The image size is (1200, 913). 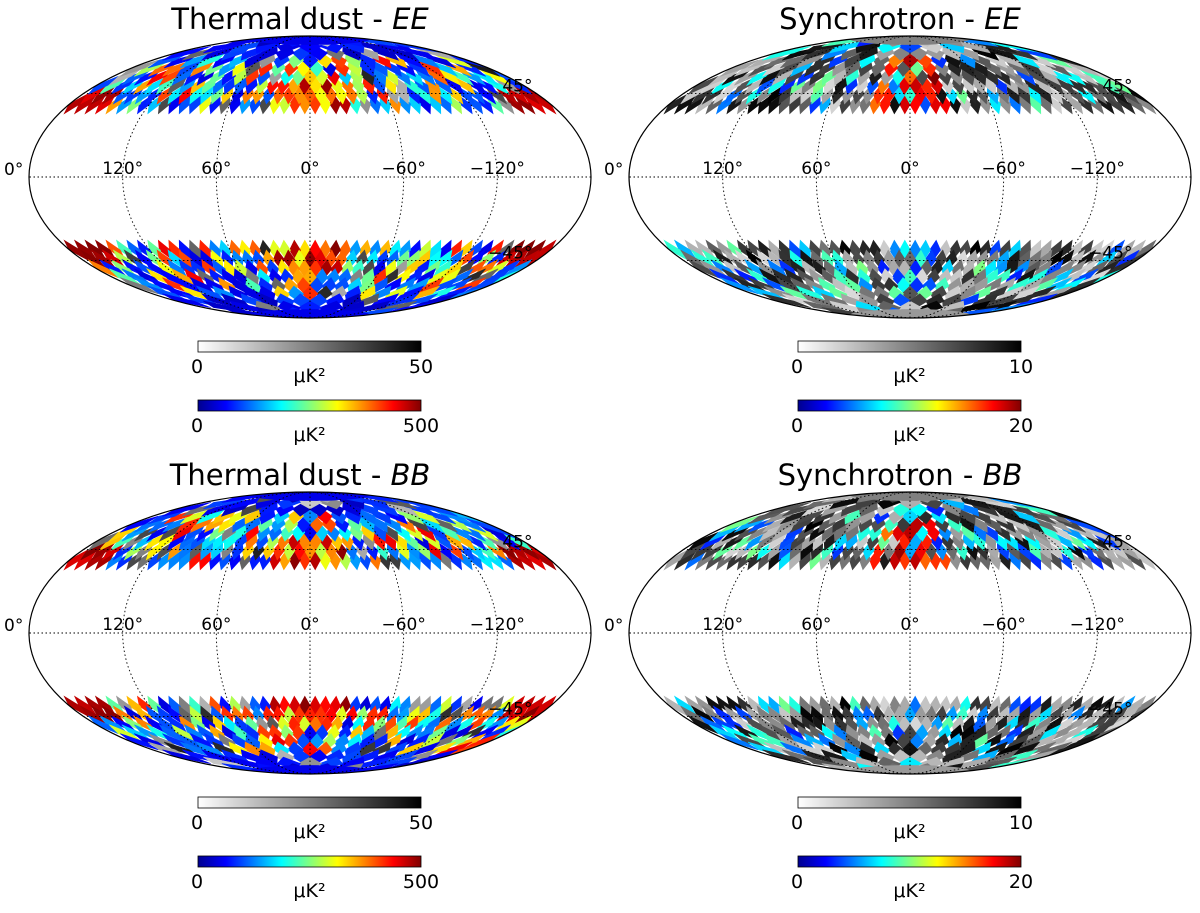 What do you see at coordinates (421, 823) in the screenshot?
I see `colorbar-max-label: 50` at bounding box center [421, 823].